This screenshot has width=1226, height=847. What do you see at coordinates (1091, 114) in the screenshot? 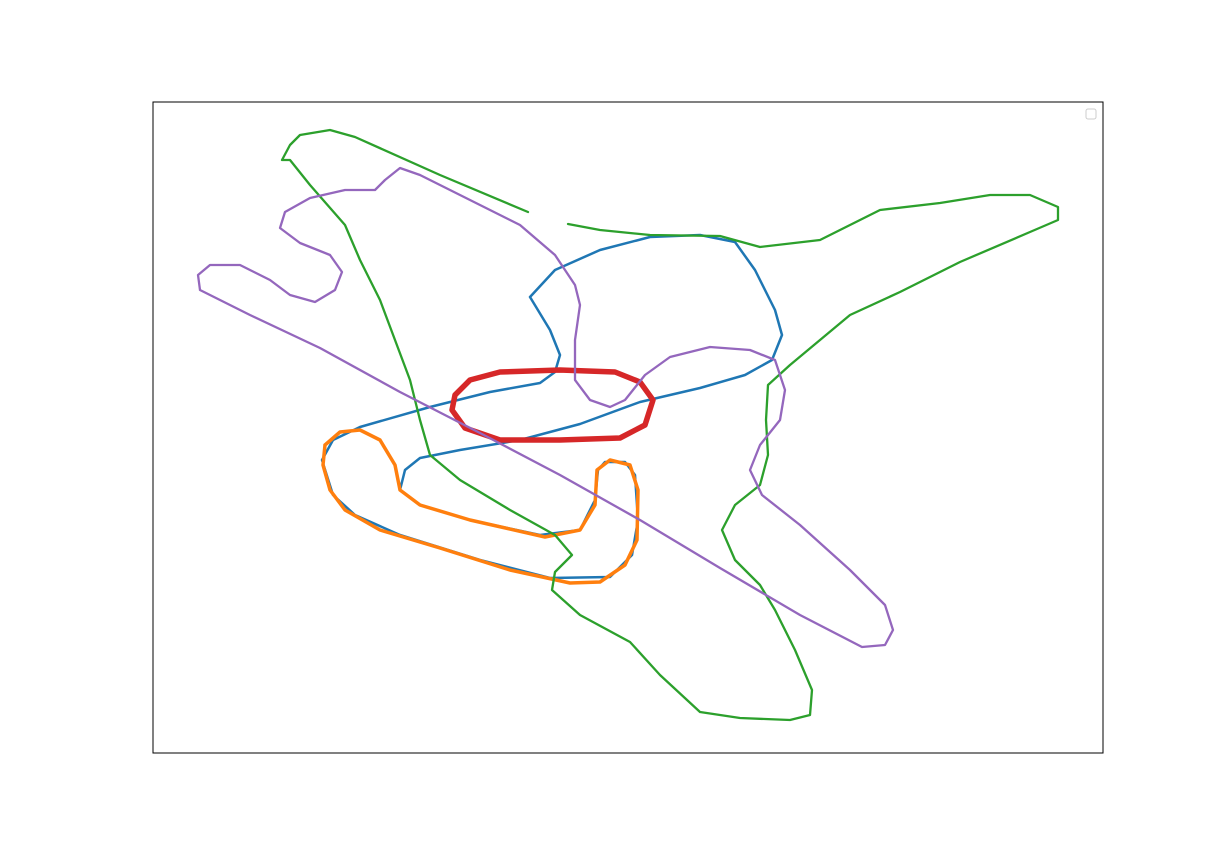
I see `legend-box` at bounding box center [1091, 114].